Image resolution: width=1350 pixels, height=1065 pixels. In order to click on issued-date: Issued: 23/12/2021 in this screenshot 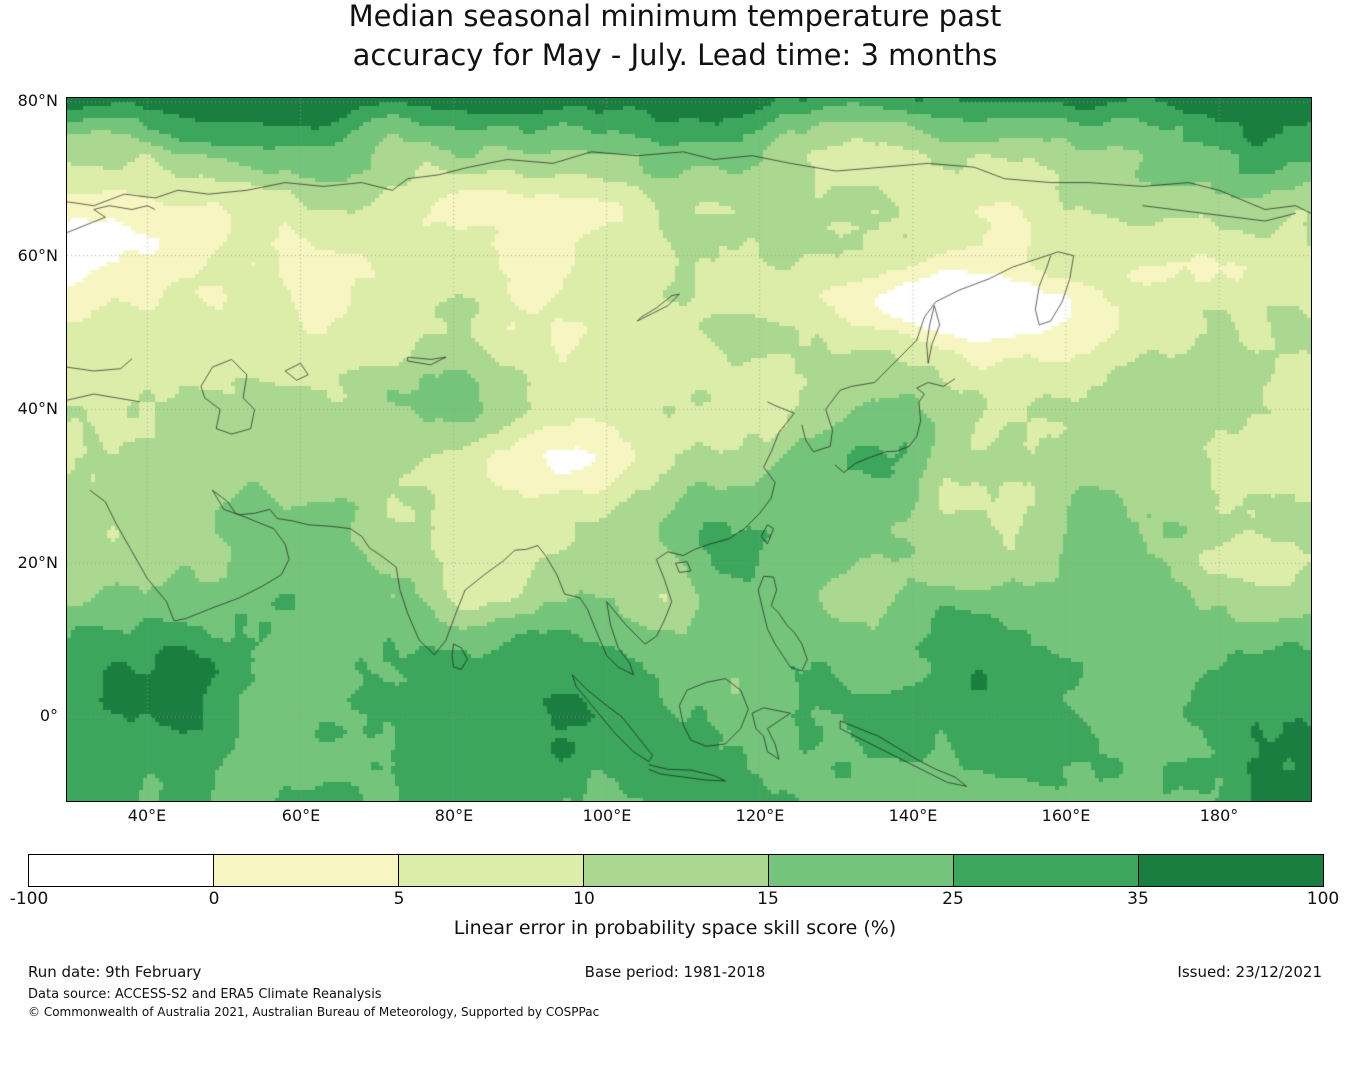, I will do `click(1249, 972)`.